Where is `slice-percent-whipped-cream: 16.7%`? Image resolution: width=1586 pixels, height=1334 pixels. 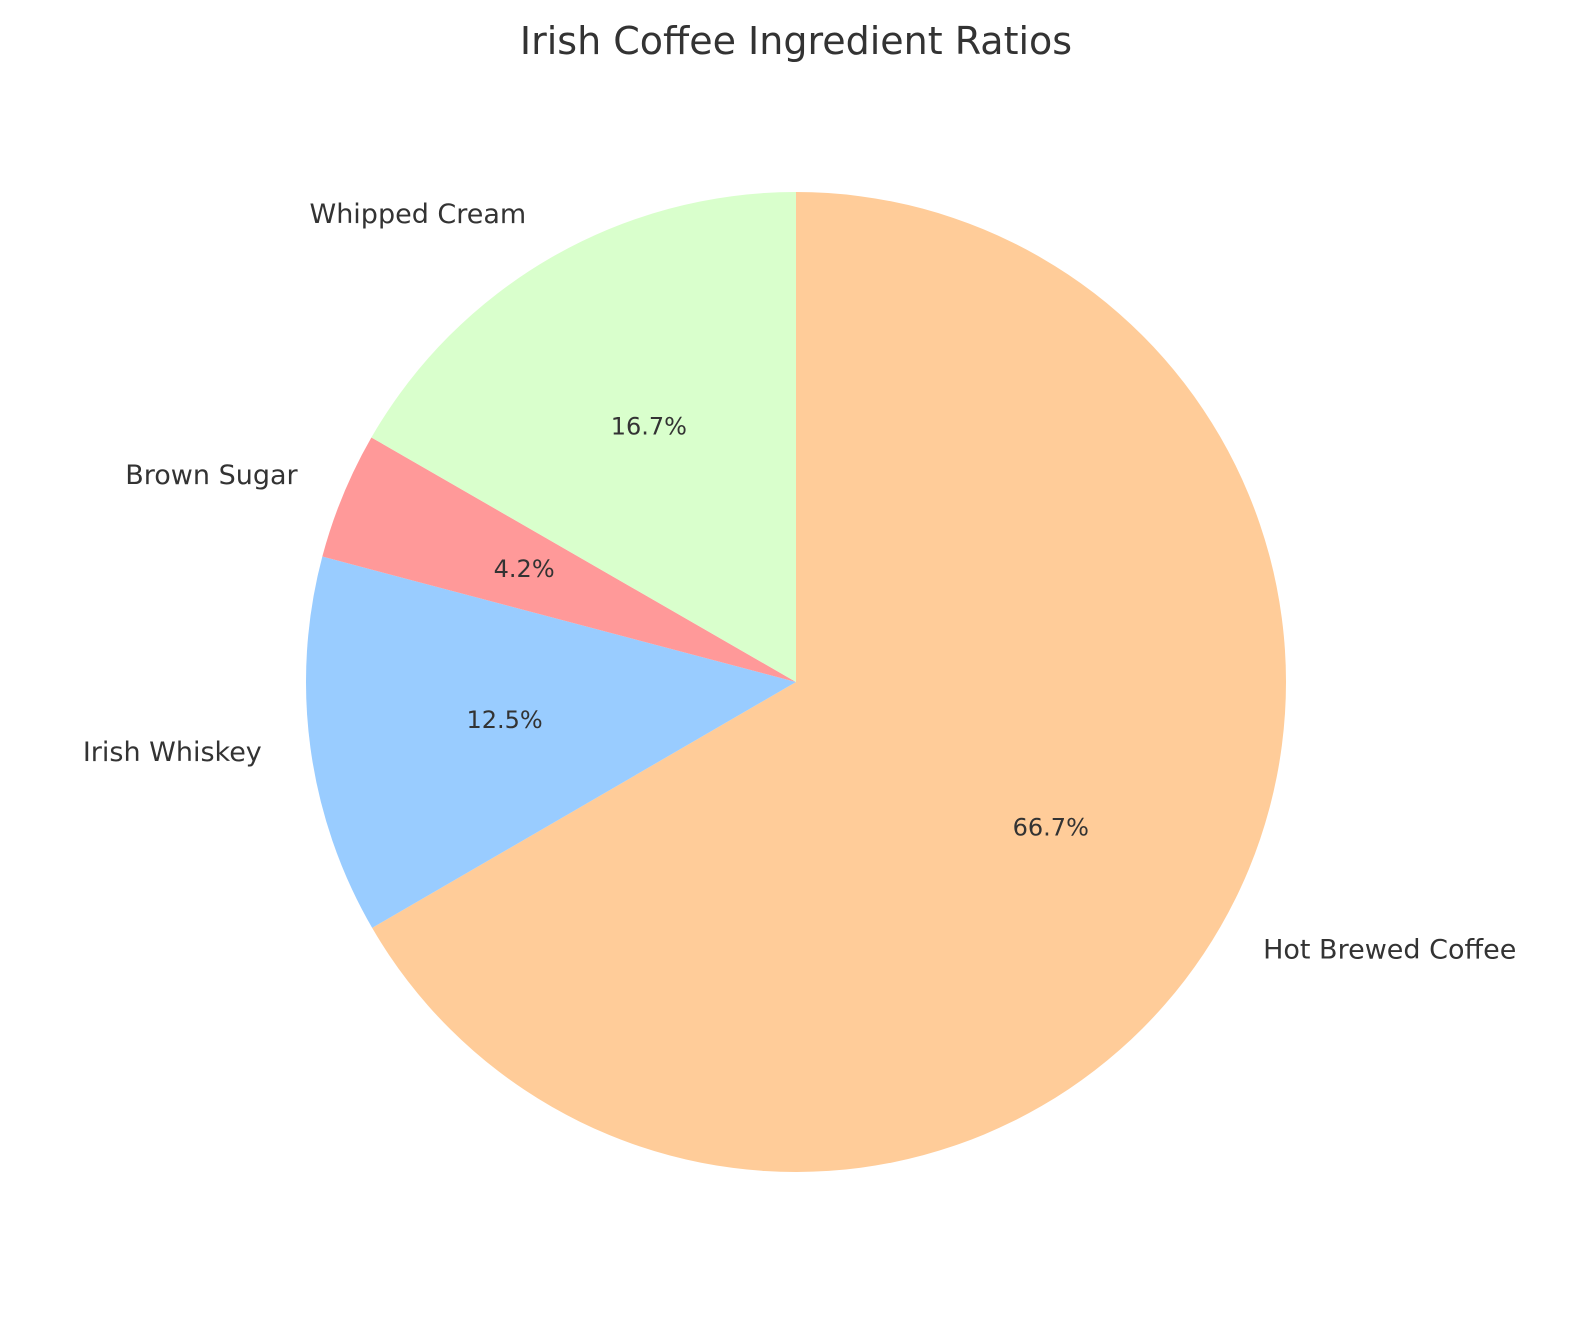
slice-percent-whipped-cream: 16.7% is located at coordinates (649, 426).